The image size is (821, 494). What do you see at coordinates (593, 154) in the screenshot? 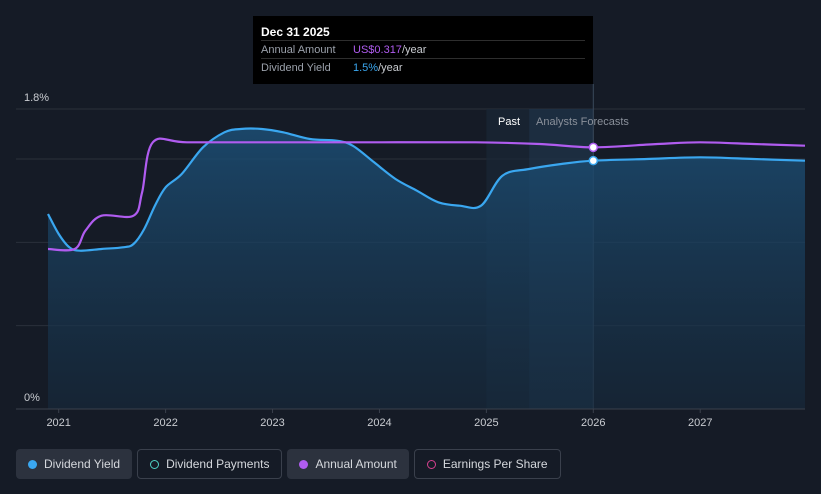
I see `markers` at bounding box center [593, 154].